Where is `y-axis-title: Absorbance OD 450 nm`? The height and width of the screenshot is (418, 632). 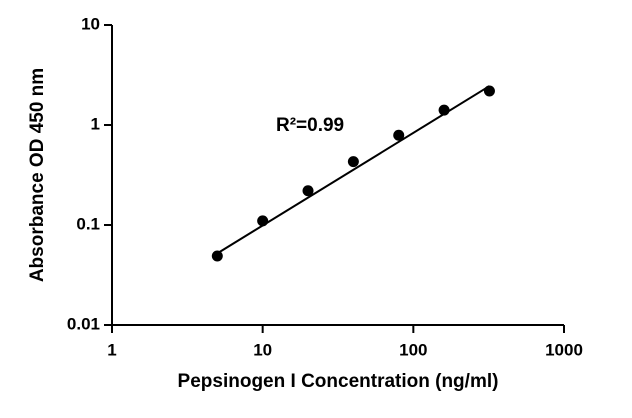 y-axis-title: Absorbance OD 450 nm is located at coordinates (37, 175).